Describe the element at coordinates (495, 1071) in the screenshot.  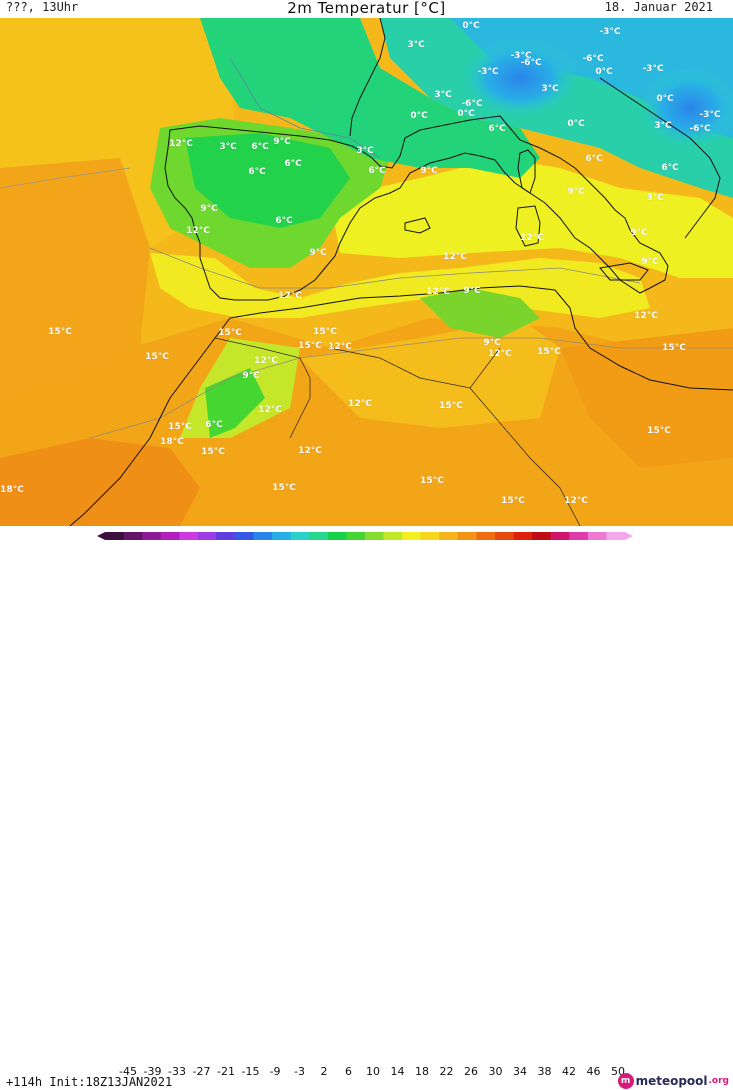
I see `color-scale-tick: 30` at that location.